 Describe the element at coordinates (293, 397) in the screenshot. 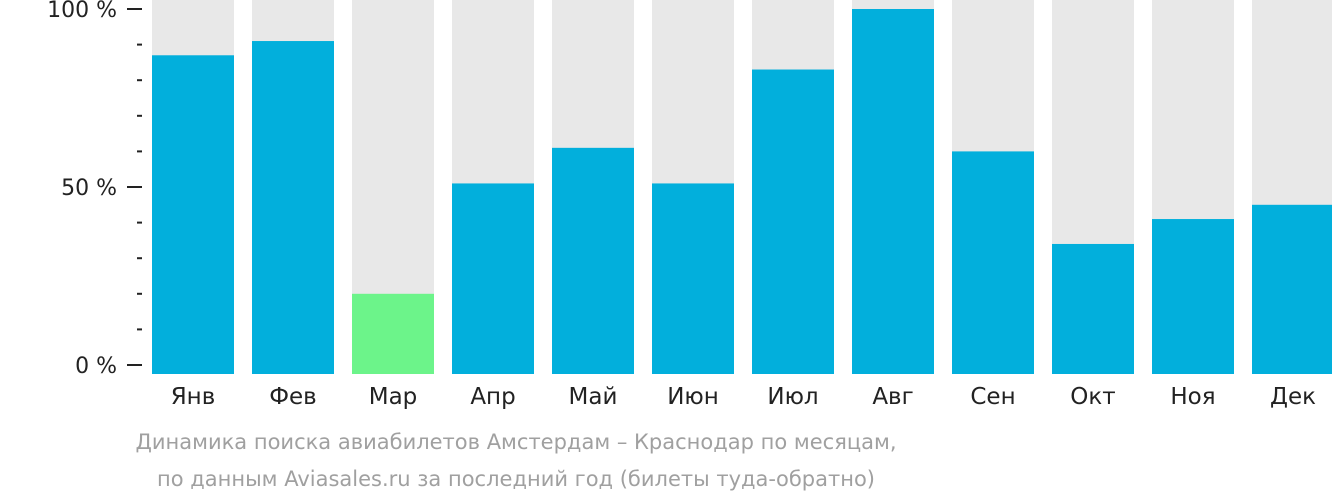

I see `x-tick-label: Фев` at that location.